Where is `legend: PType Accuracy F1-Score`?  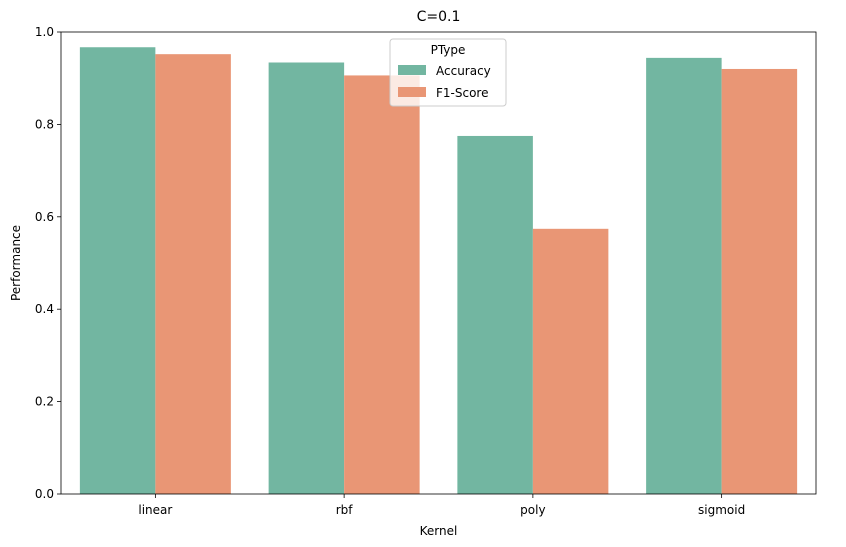 legend: PType Accuracy F1-Score is located at coordinates (448, 72).